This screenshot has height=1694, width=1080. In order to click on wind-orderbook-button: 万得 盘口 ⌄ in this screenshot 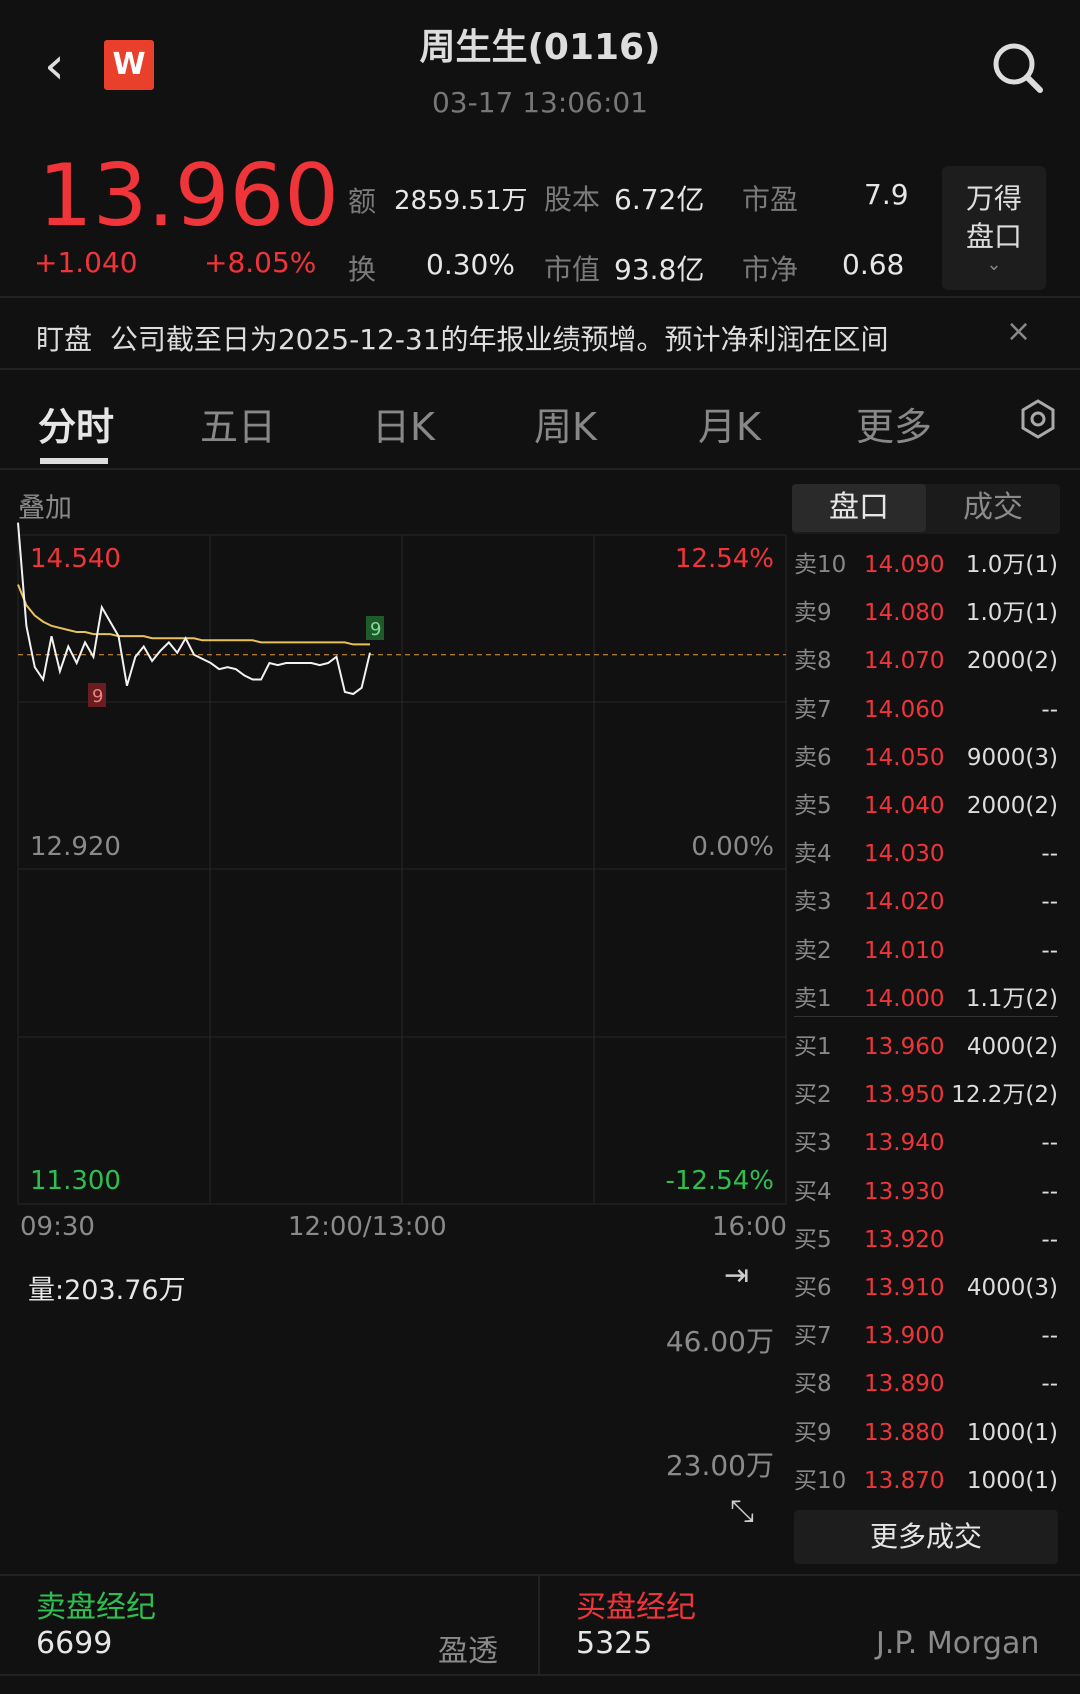, I will do `click(994, 228)`.